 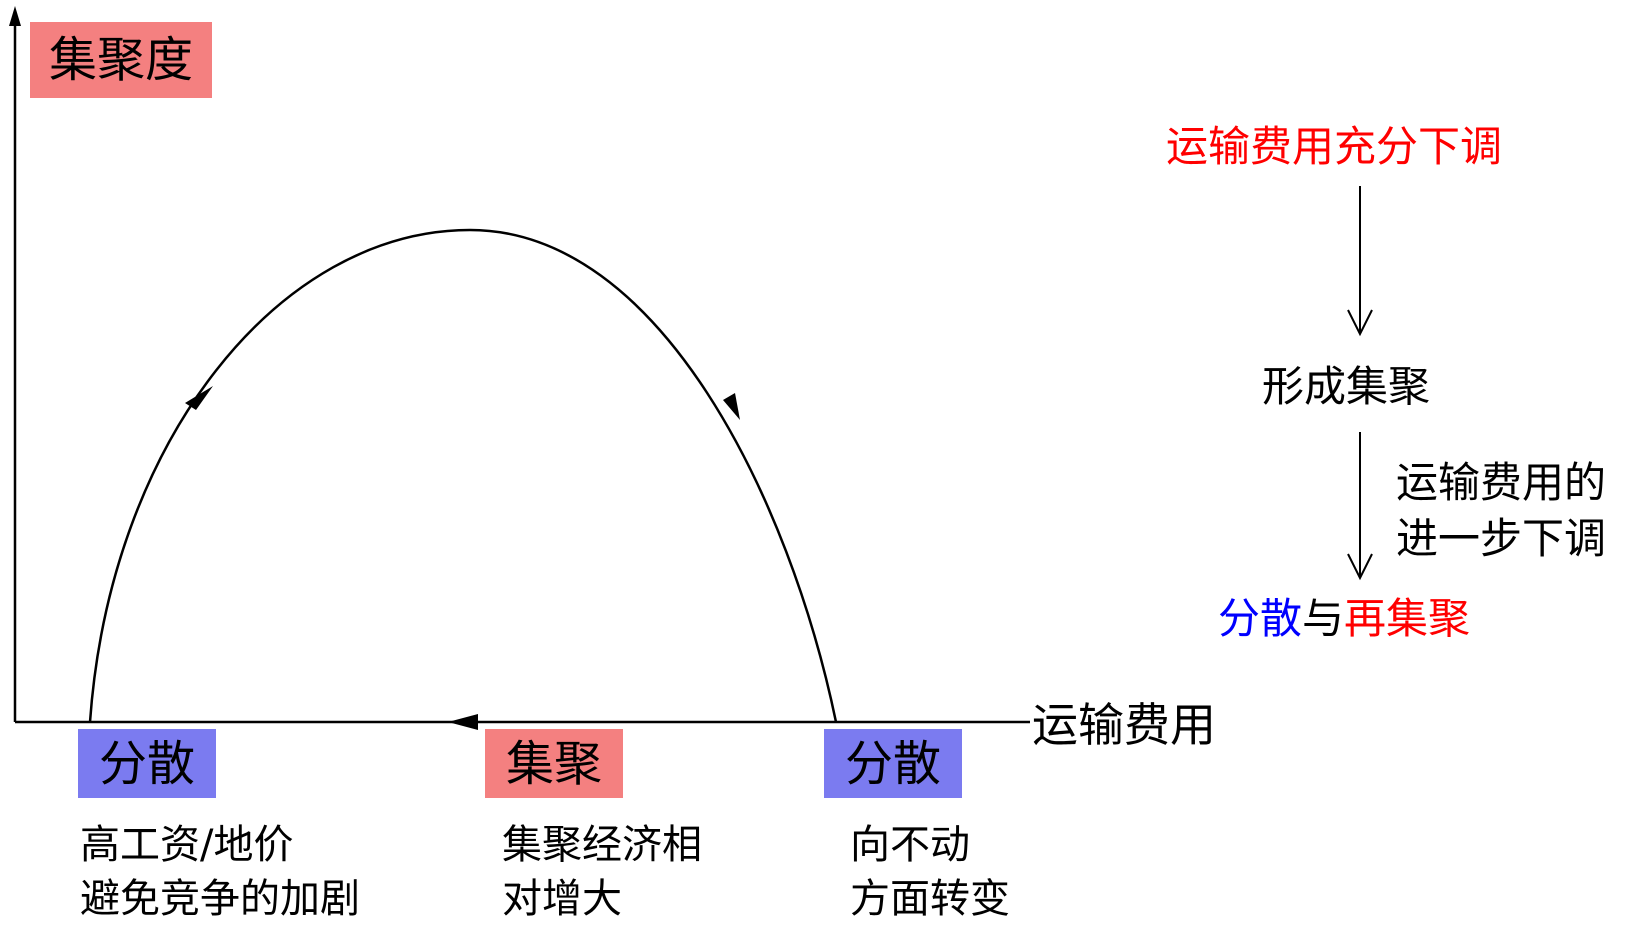 I want to click on flow-arrow-1-head, so click(x=1360, y=323).